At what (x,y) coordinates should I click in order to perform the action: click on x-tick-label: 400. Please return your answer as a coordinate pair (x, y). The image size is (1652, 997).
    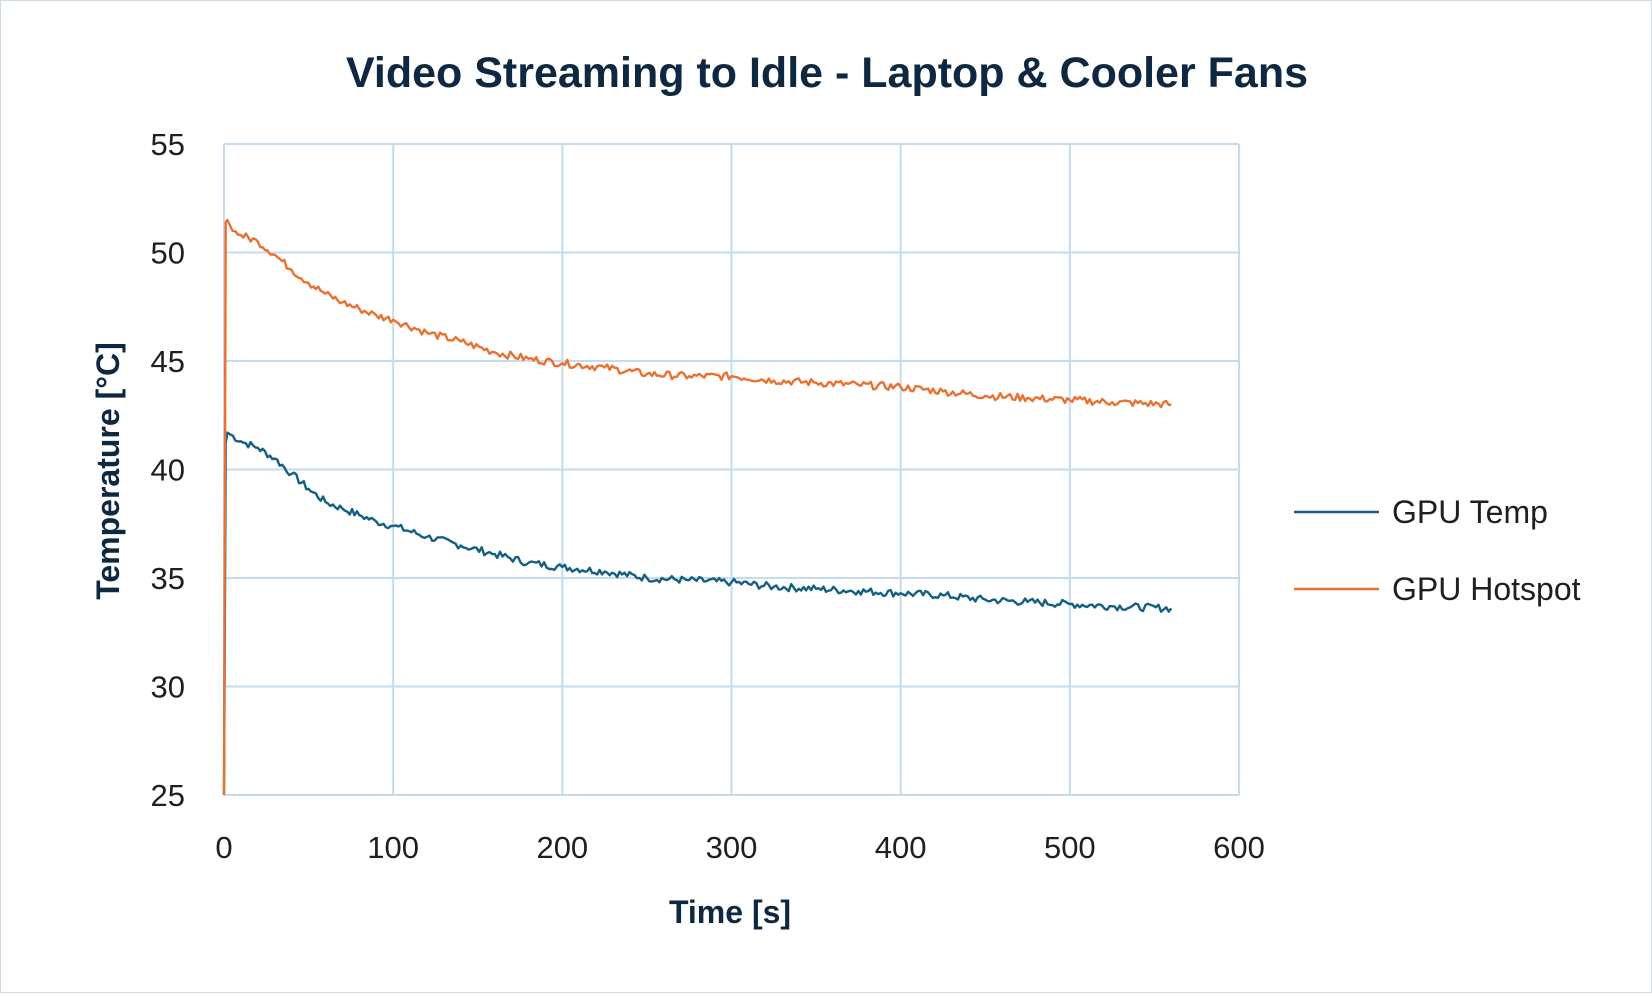
    Looking at the image, I should click on (901, 847).